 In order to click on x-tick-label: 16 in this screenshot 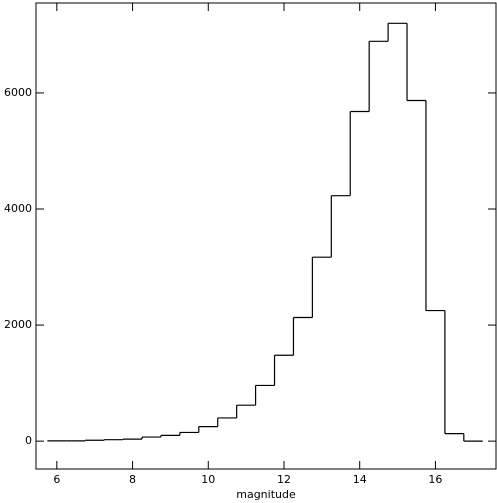, I will do `click(435, 479)`.